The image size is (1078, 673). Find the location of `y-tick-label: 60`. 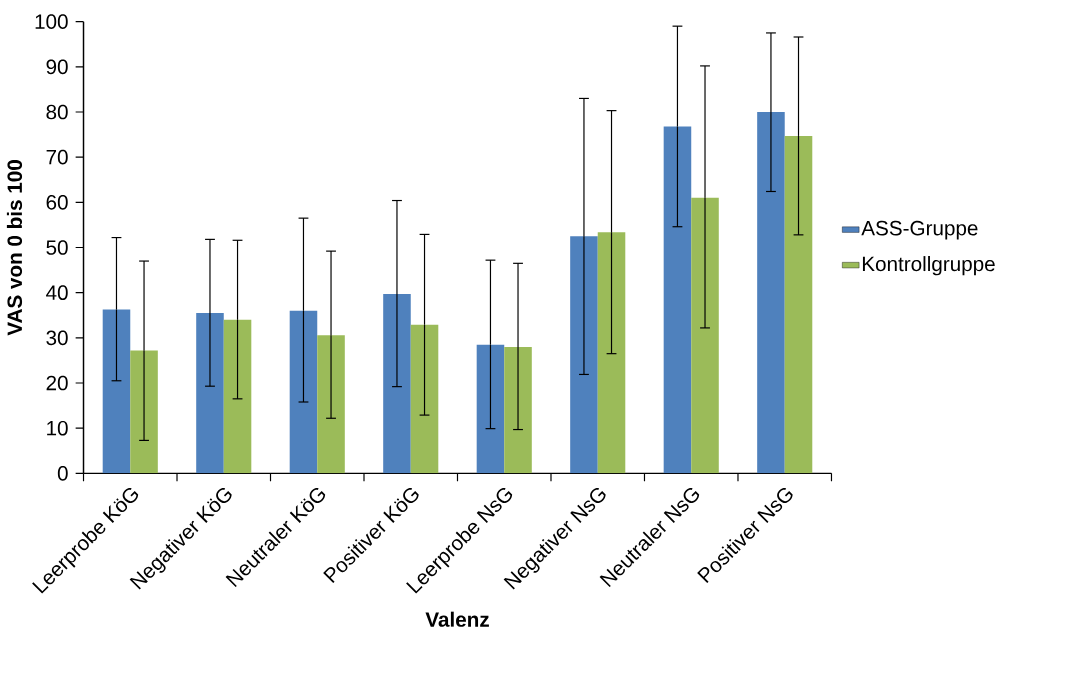

y-tick-label: 60 is located at coordinates (57, 202).